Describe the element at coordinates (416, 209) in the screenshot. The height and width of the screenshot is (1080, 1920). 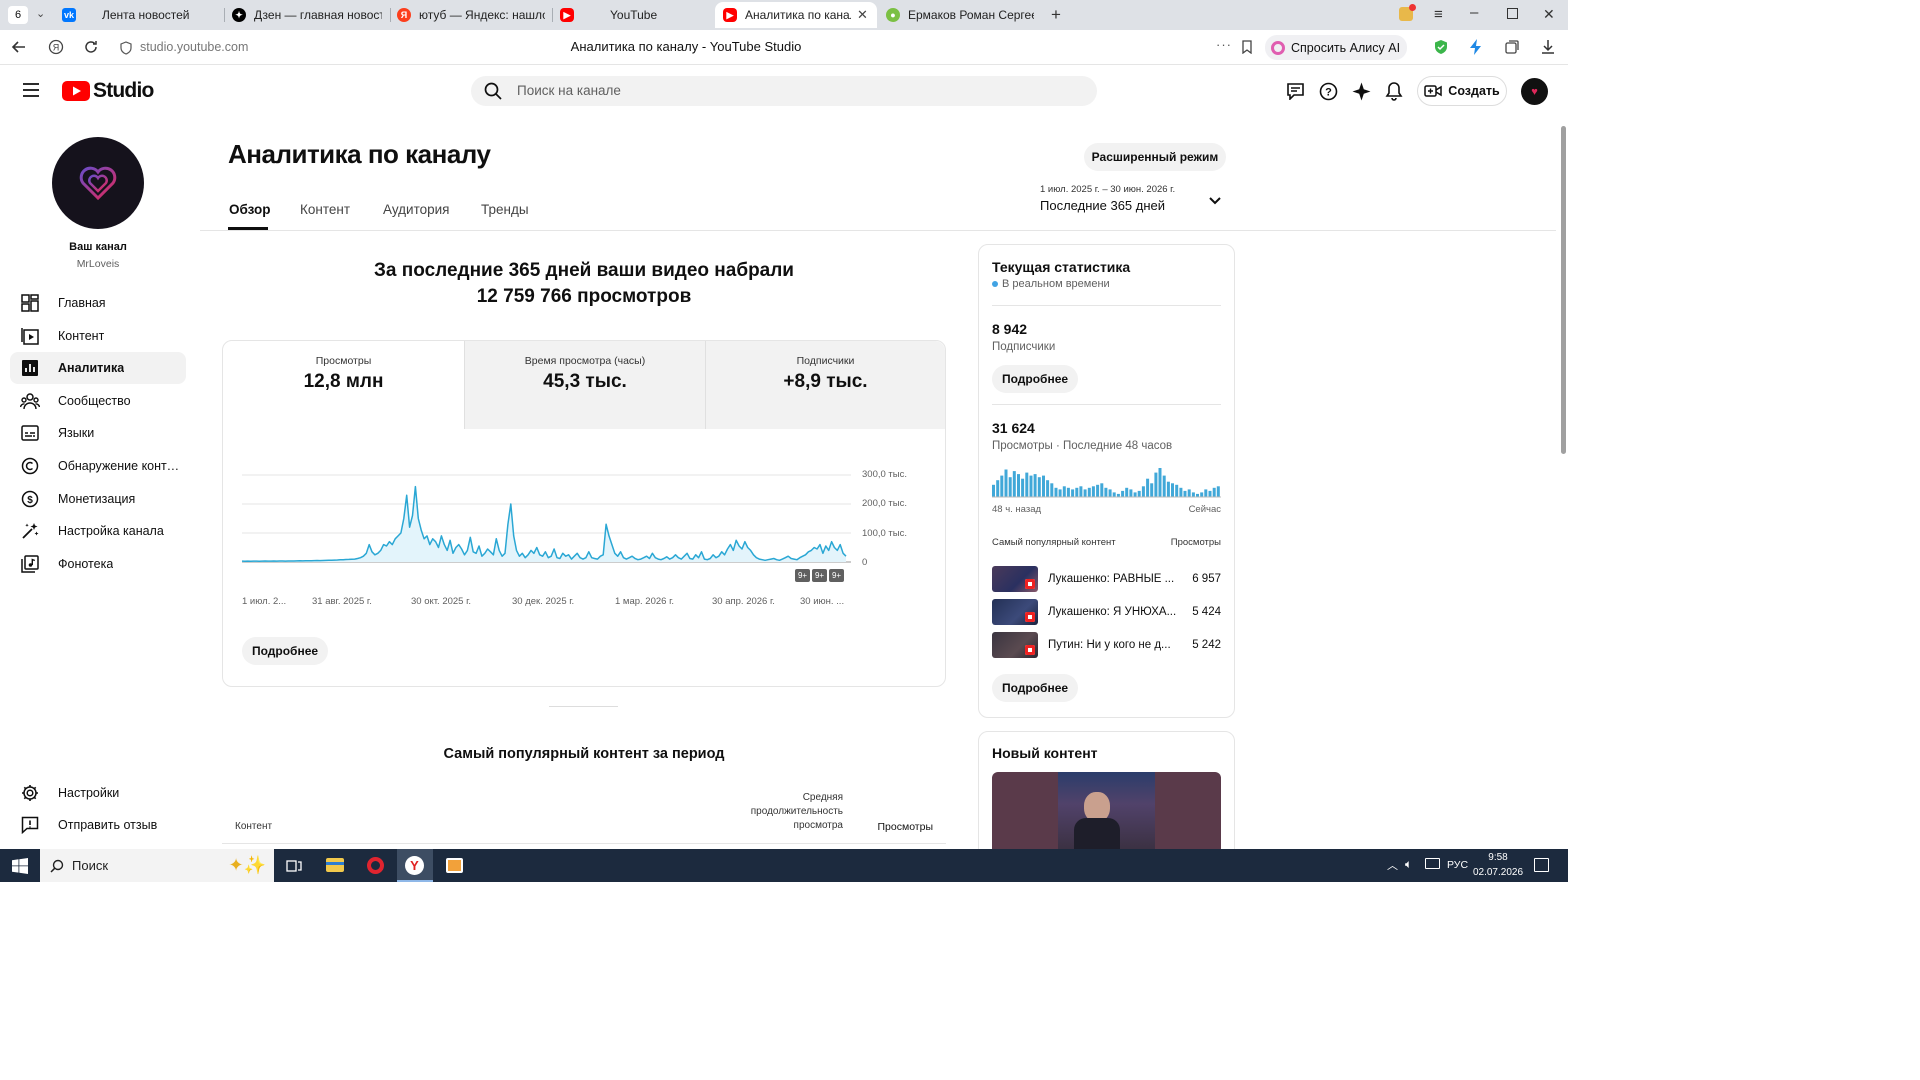
I see `tab-audience: Аудитория` at that location.